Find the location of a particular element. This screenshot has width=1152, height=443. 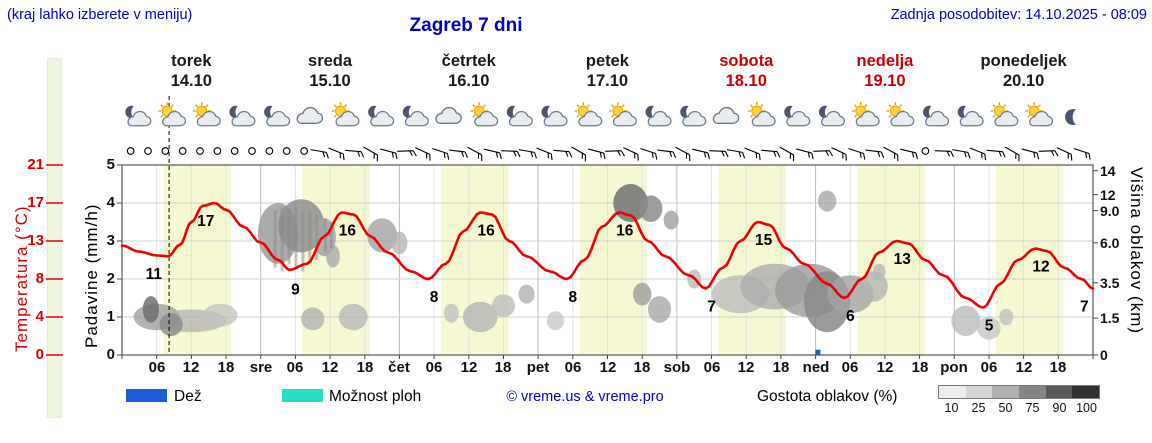

temperature-point-label: 6 is located at coordinates (850, 316).